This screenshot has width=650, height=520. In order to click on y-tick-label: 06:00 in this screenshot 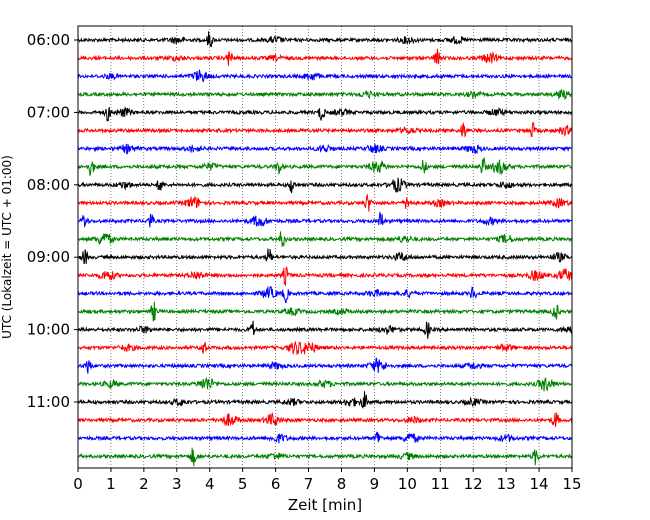, I will do `click(48, 40)`.